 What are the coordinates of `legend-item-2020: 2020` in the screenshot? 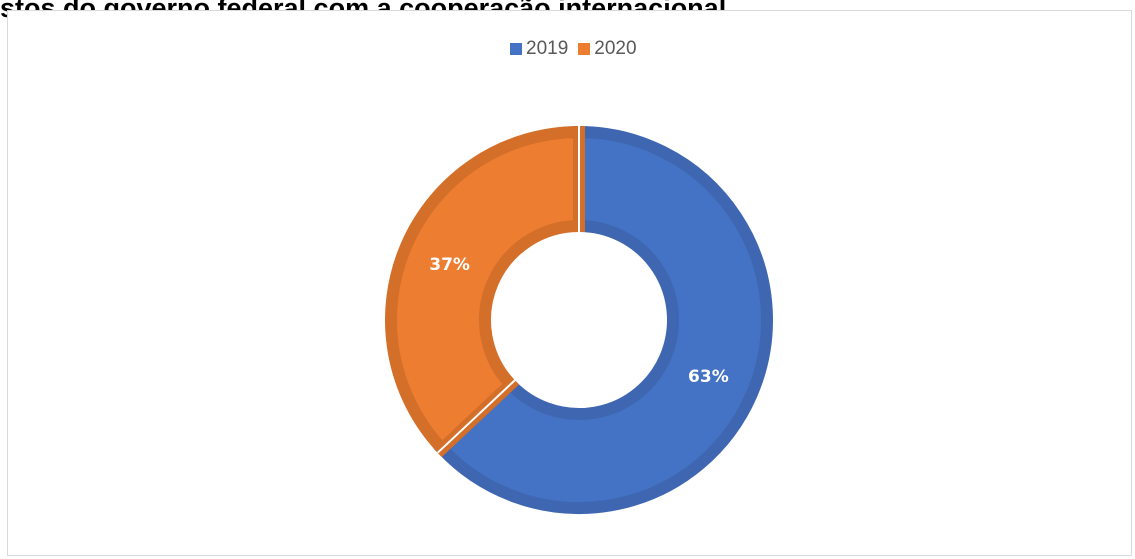 It's located at (607, 49).